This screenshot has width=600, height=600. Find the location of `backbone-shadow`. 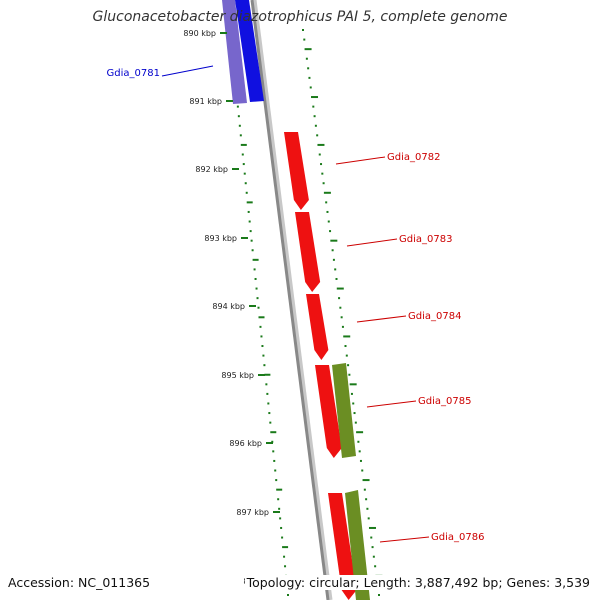

backbone-shadow is located at coordinates (292, 300).